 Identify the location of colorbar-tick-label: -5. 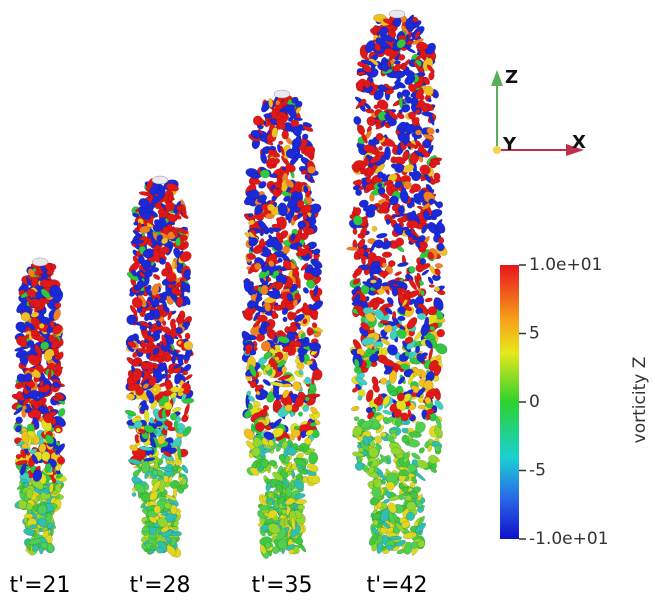
(537, 471).